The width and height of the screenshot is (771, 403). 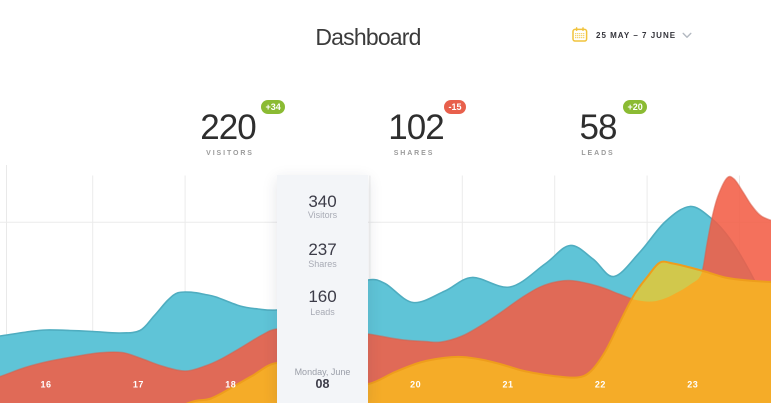 I want to click on svg-text: 17, so click(x=138, y=384).